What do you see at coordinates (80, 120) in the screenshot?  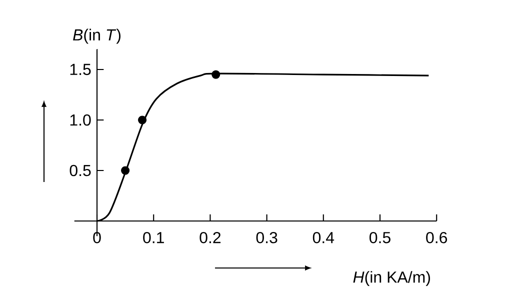 I see `y-tick-label: 1.0` at bounding box center [80, 120].